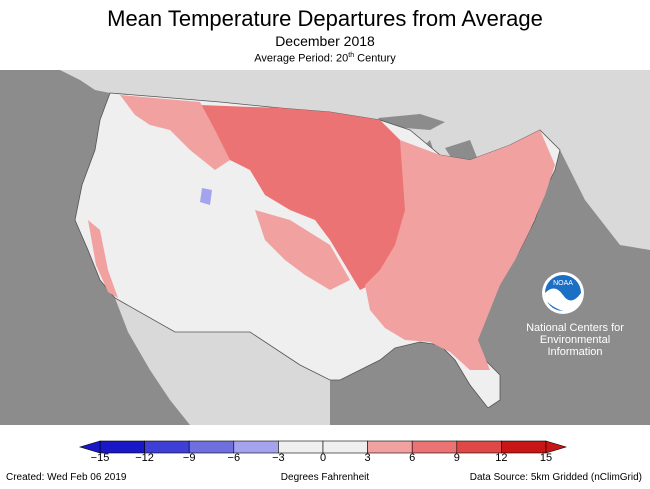  Describe the element at coordinates (100, 458) in the screenshot. I see `legend-tick-label: −15` at that location.